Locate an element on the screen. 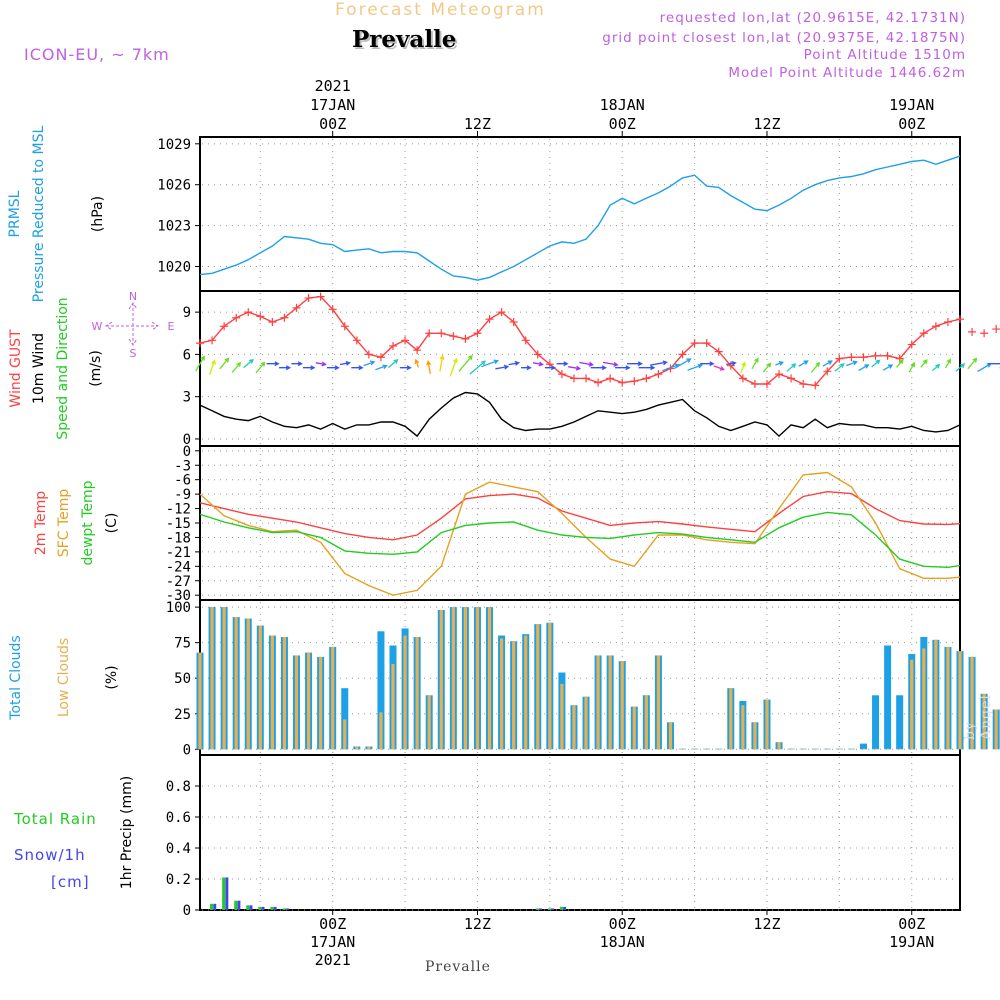 The width and height of the screenshot is (1000, 1000). panel-ylabel-wind: 10m Wind is located at coordinates (39, 368).